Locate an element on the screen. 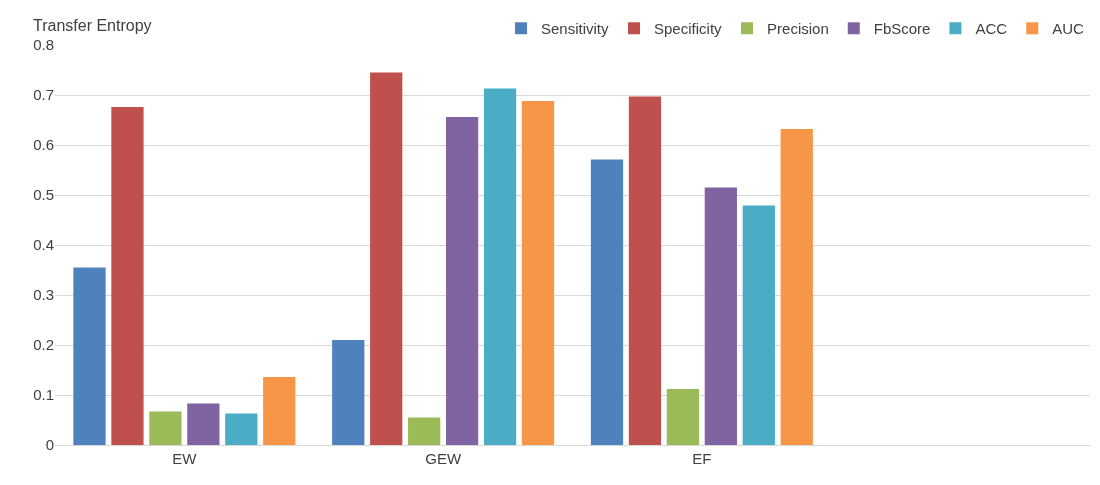  legend-label: Specificity is located at coordinates (688, 29).